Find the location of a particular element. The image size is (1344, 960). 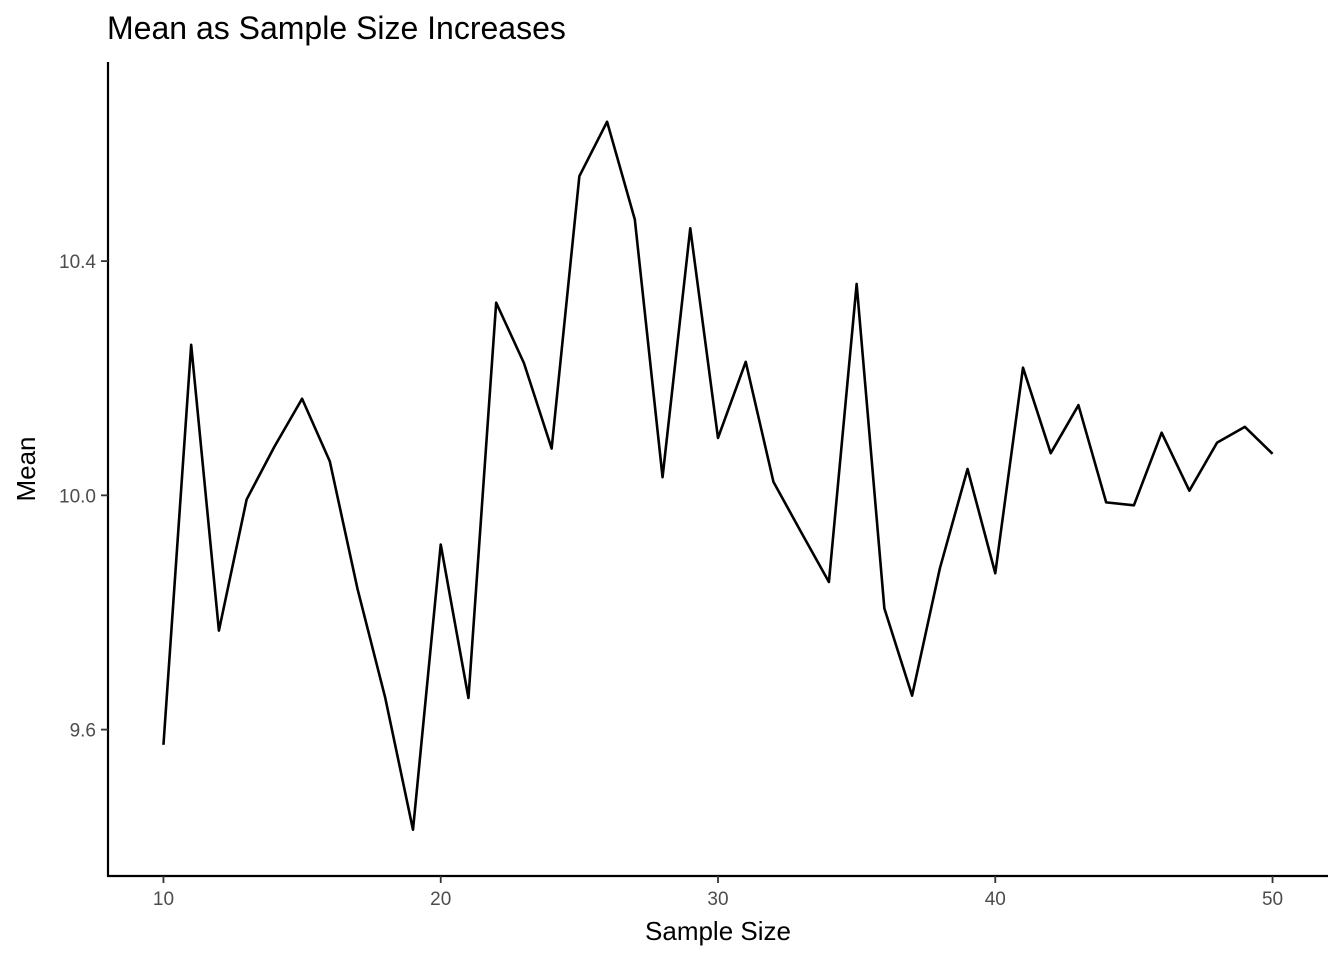

chart-title: Mean as Sample Size Increases is located at coordinates (336, 28).